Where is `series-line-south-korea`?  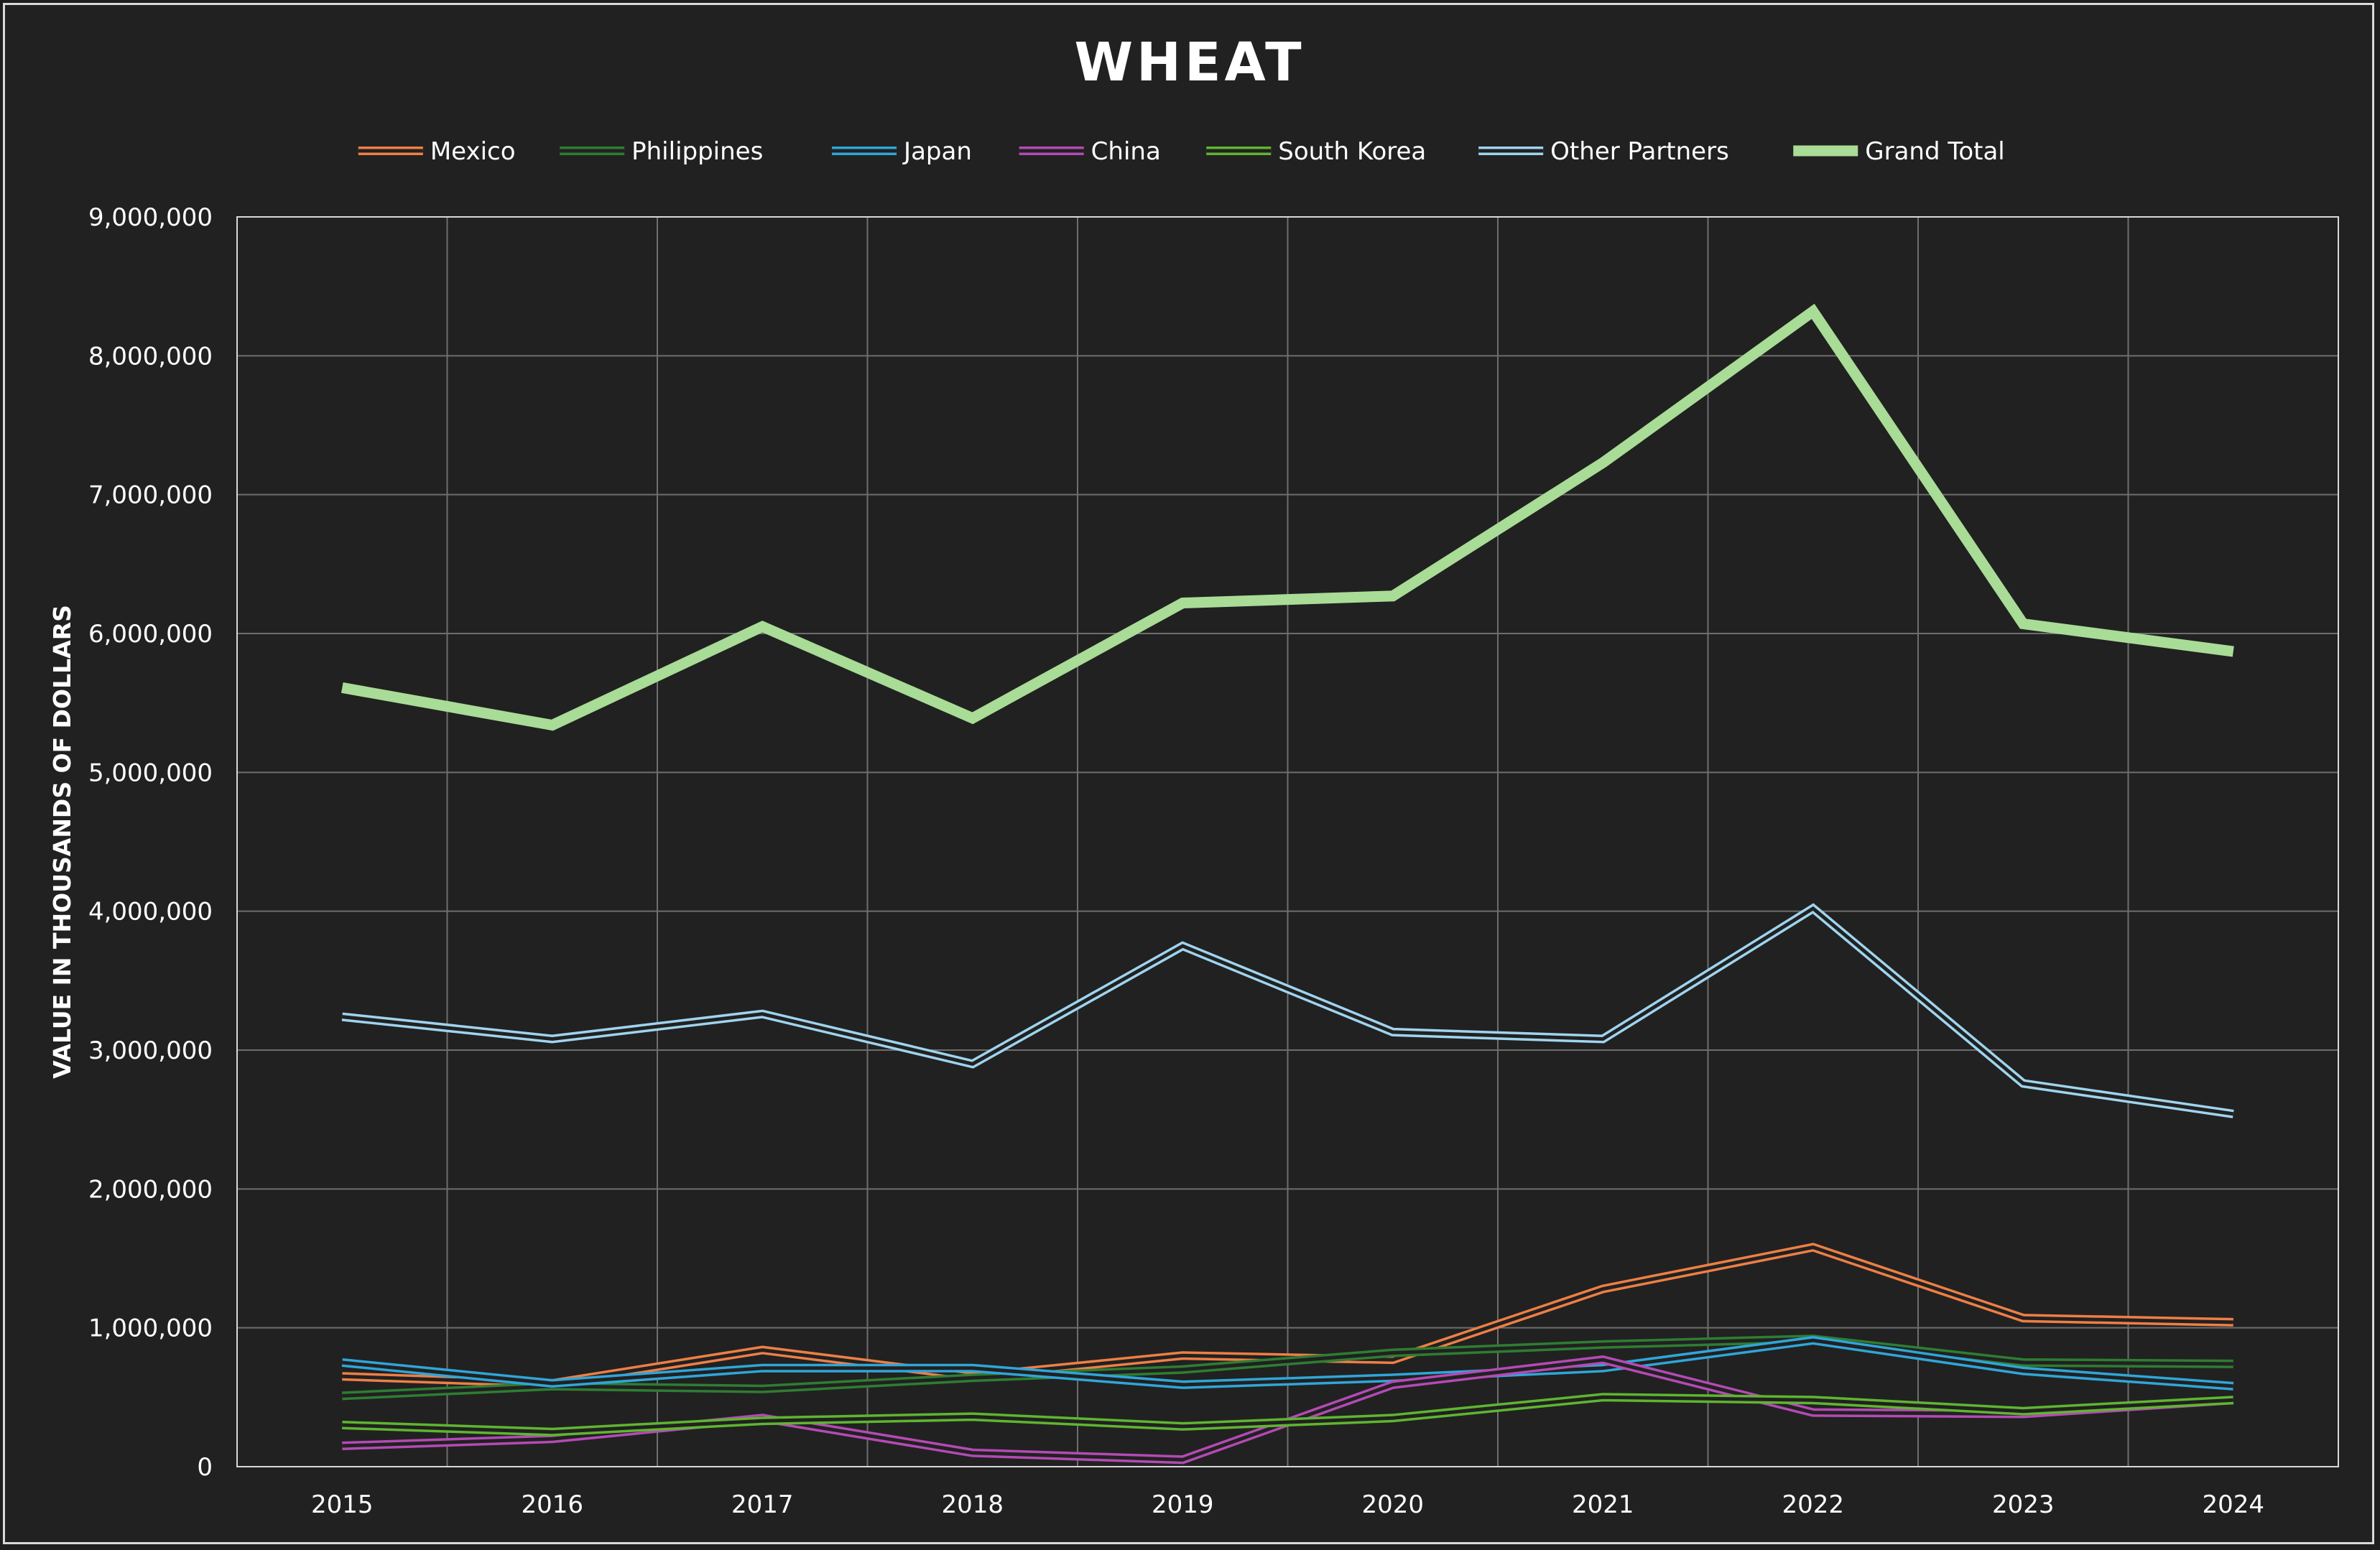 series-line-south-korea is located at coordinates (1288, 1415).